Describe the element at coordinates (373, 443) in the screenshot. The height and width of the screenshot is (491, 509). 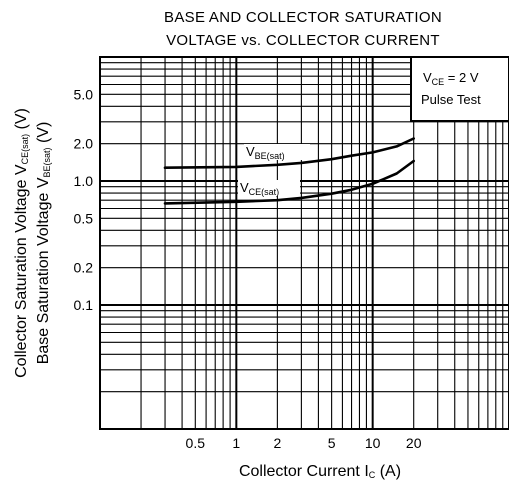
I see `x-tick-label: 10` at that location.